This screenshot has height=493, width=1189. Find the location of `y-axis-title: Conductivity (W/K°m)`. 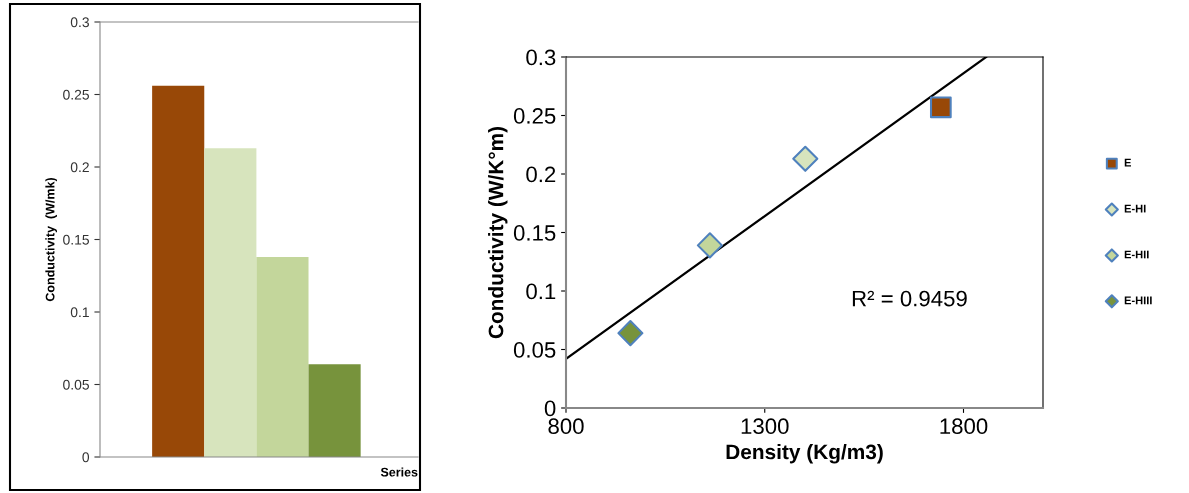

y-axis-title: Conductivity (W/K°m) is located at coordinates (498, 232).